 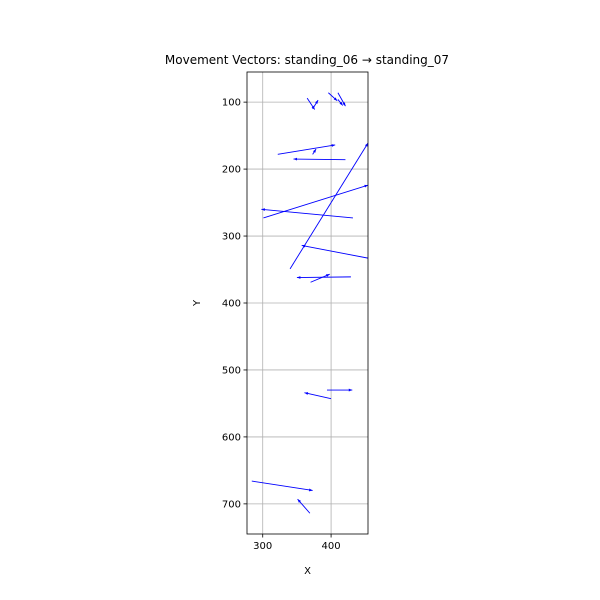 What do you see at coordinates (197, 303) in the screenshot?
I see `y-axis-label: Y` at bounding box center [197, 303].